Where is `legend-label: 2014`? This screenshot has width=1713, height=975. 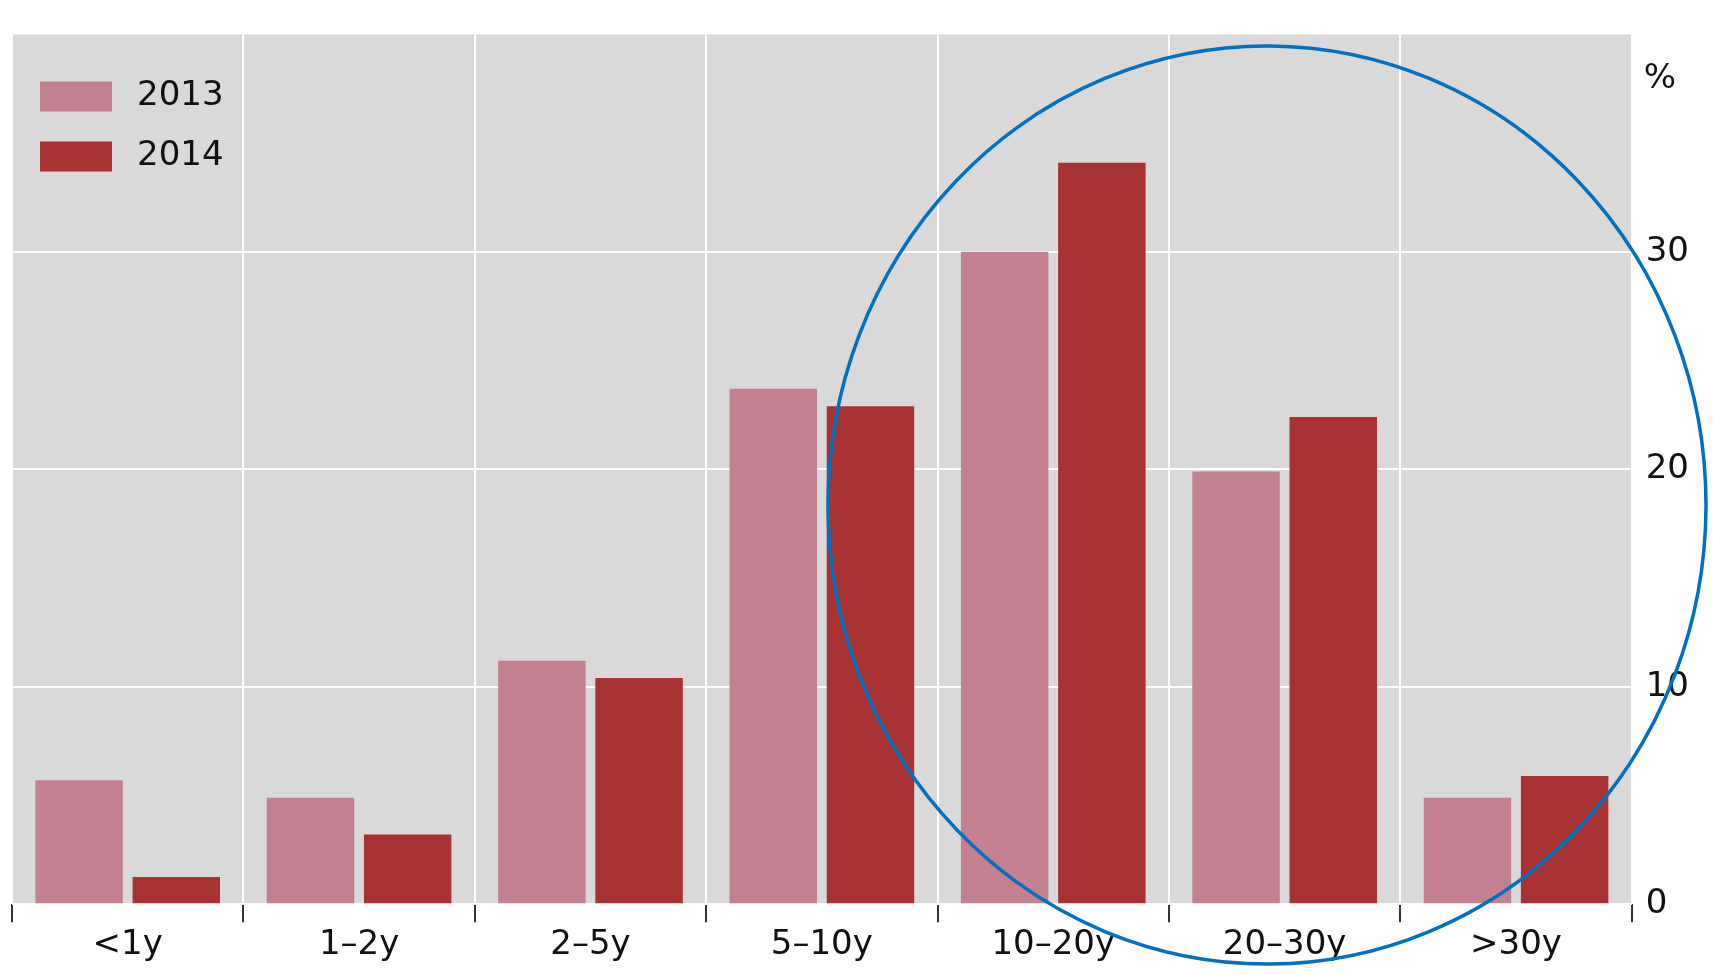 legend-label: 2014 is located at coordinates (180, 153).